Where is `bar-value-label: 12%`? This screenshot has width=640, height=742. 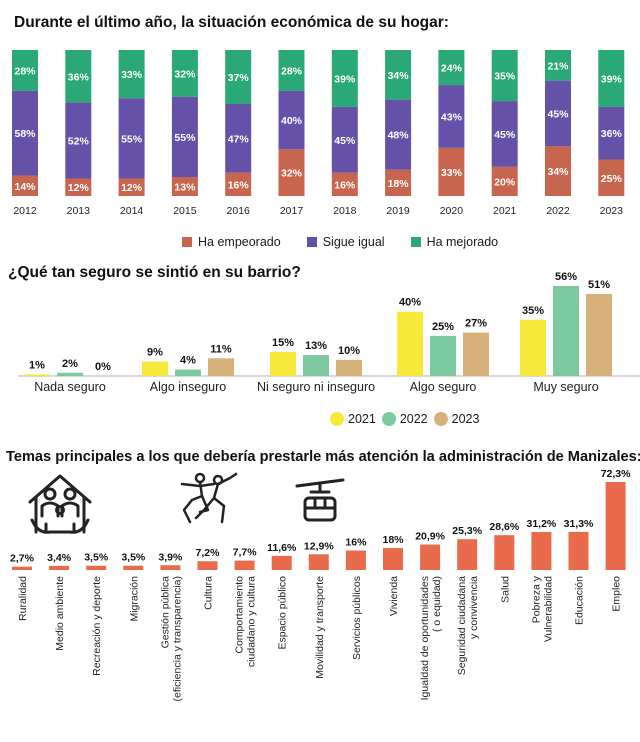 bar-value-label: 12% is located at coordinates (79, 188).